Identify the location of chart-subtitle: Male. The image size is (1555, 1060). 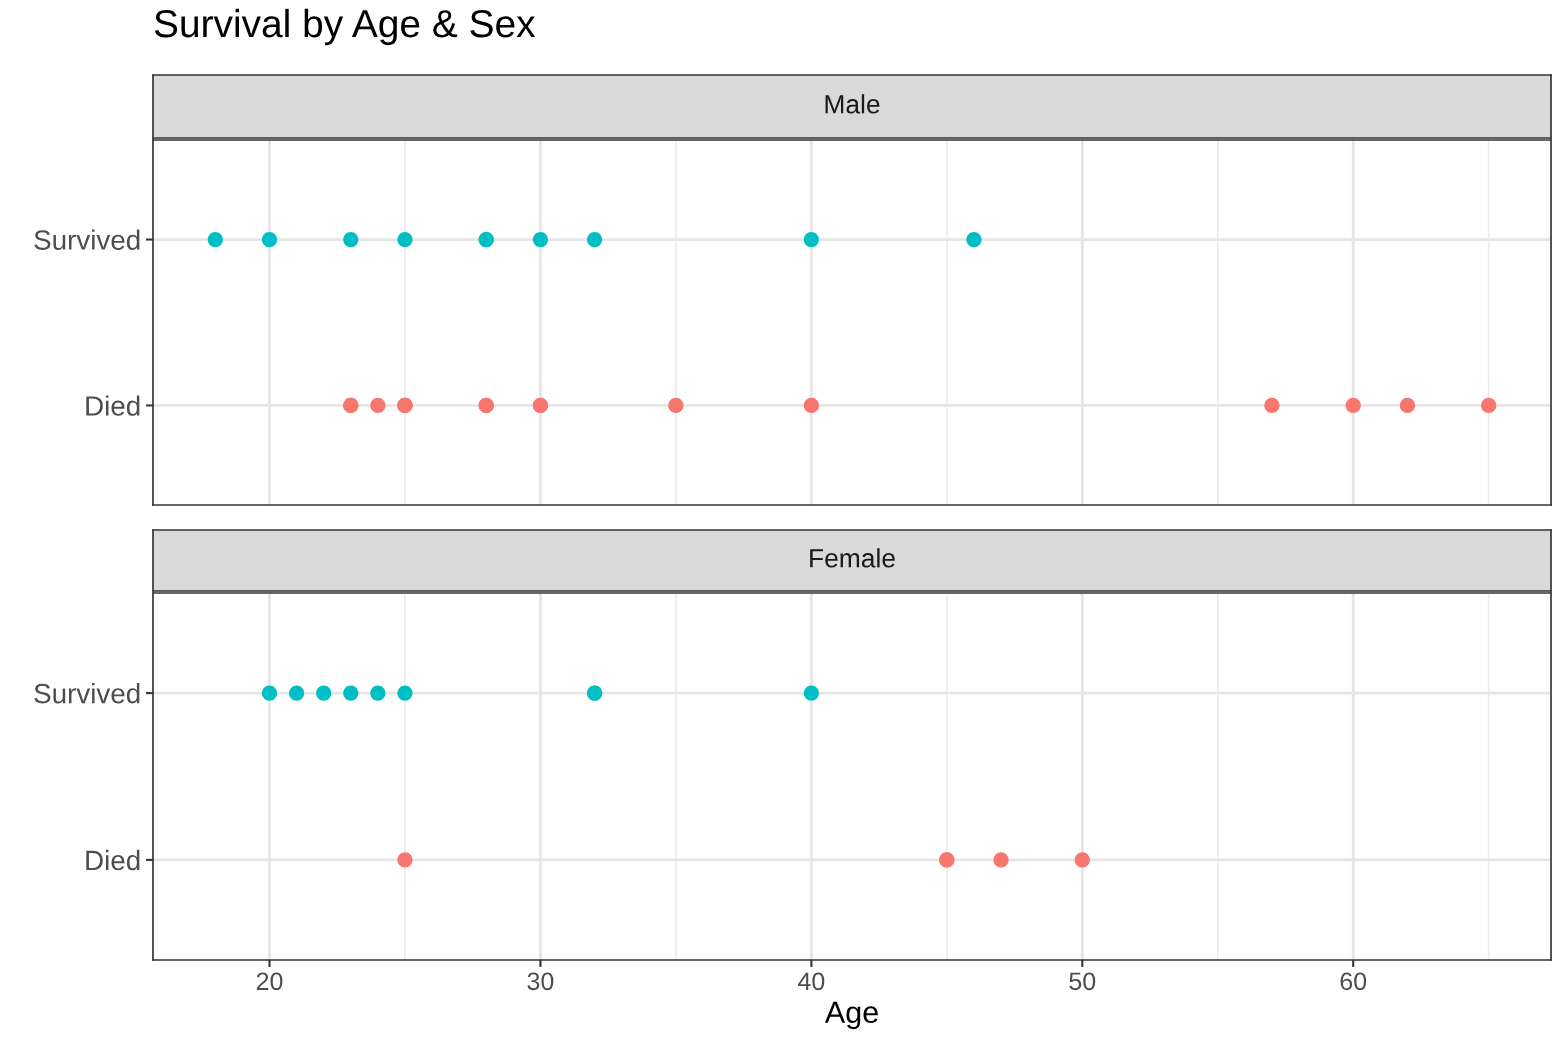
(852, 104).